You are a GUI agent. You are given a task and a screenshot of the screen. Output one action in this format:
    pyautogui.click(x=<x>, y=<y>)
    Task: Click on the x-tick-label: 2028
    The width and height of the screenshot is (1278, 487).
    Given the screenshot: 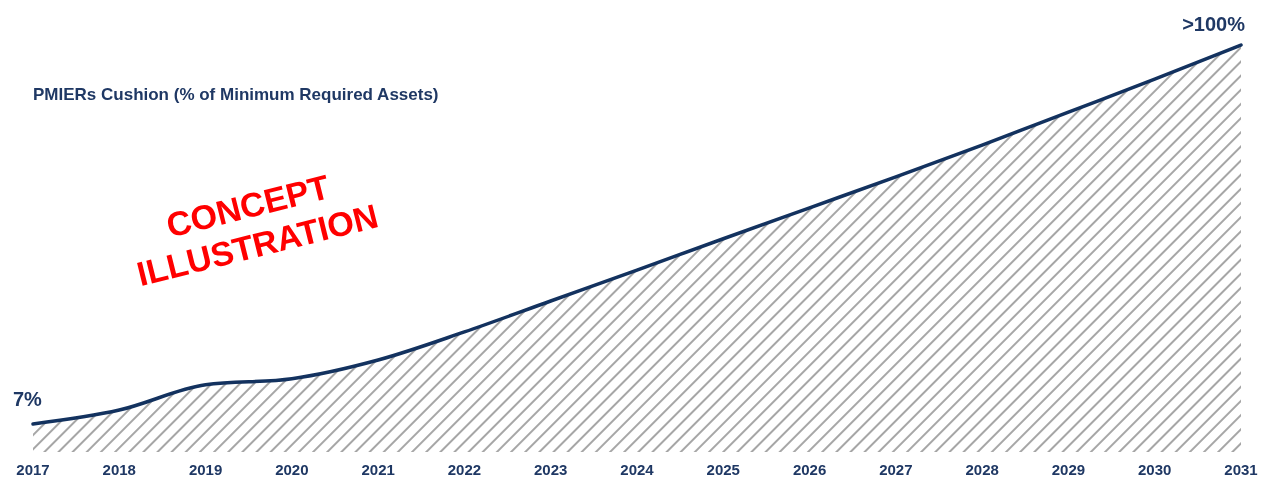 What is the action you would take?
    pyautogui.click(x=982, y=469)
    